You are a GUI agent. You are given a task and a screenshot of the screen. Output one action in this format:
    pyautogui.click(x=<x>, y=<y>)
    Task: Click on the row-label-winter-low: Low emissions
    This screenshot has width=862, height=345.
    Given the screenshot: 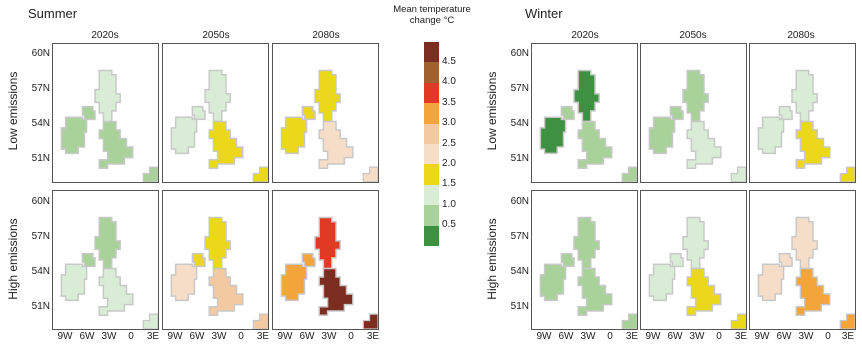 What is the action you would take?
    pyautogui.click(x=492, y=111)
    